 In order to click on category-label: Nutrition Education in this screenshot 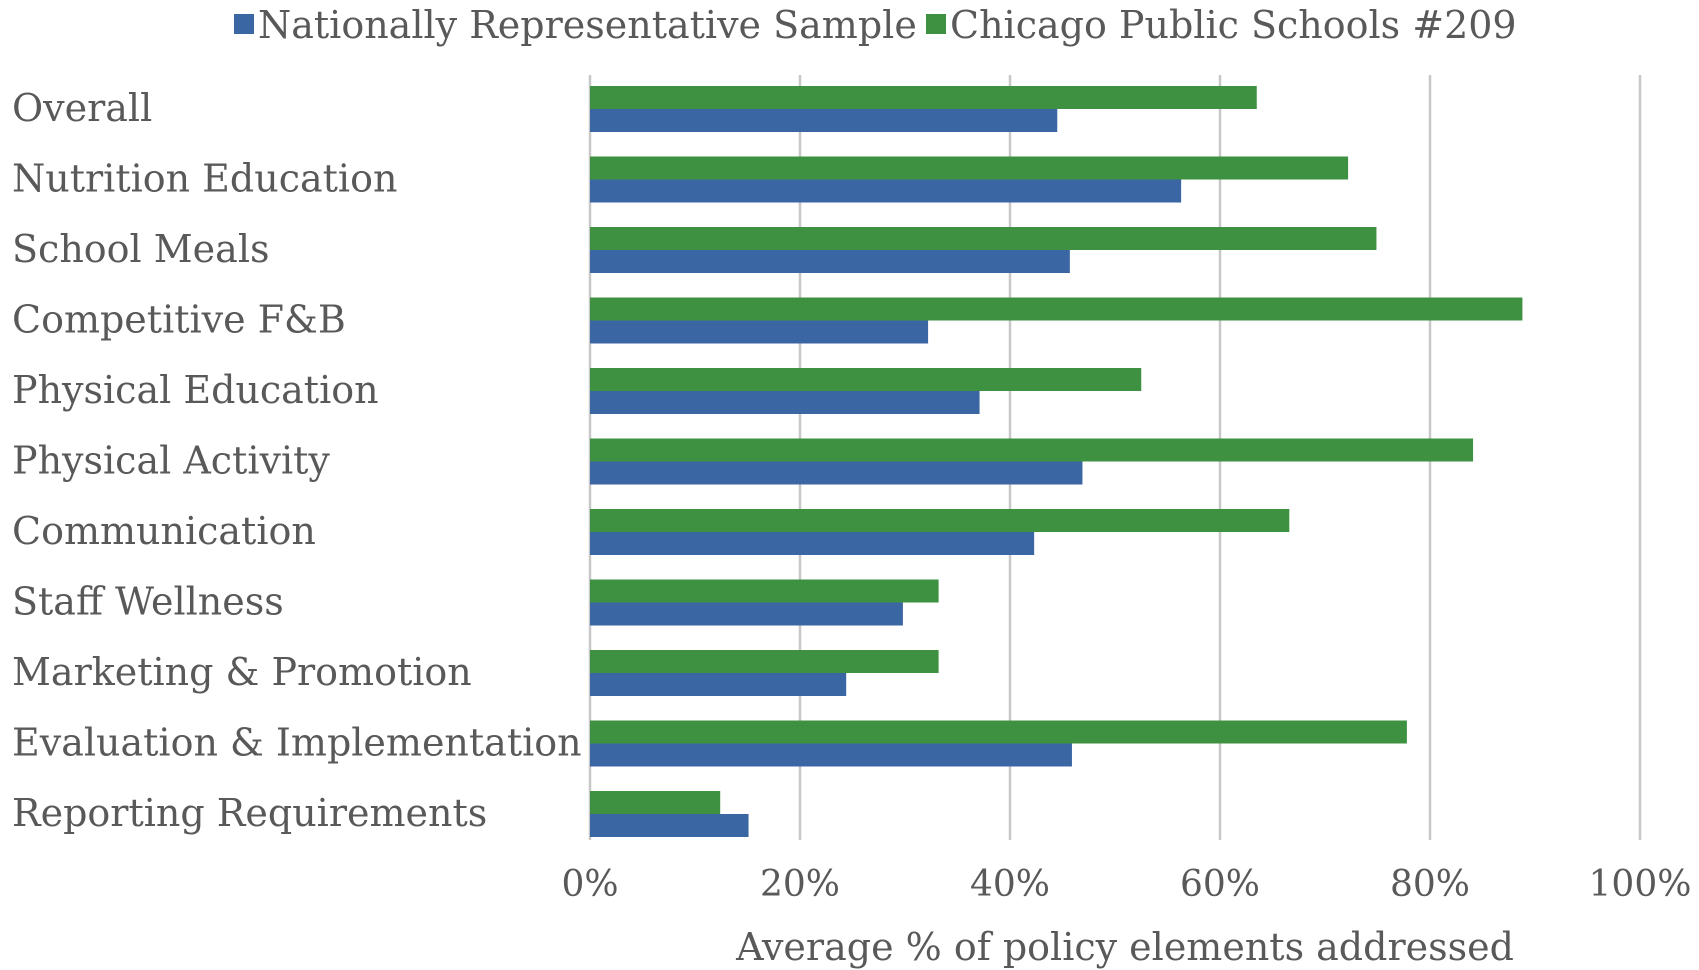, I will do `click(204, 179)`.